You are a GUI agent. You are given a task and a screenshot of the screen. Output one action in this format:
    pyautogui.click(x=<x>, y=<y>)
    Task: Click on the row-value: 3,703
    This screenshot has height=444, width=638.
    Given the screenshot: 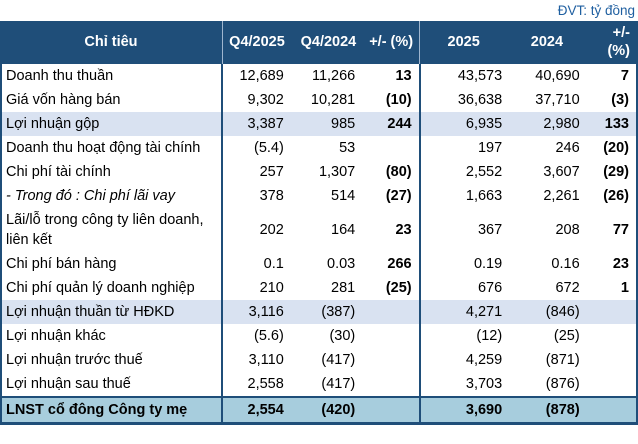 What is the action you would take?
    pyautogui.click(x=484, y=384)
    